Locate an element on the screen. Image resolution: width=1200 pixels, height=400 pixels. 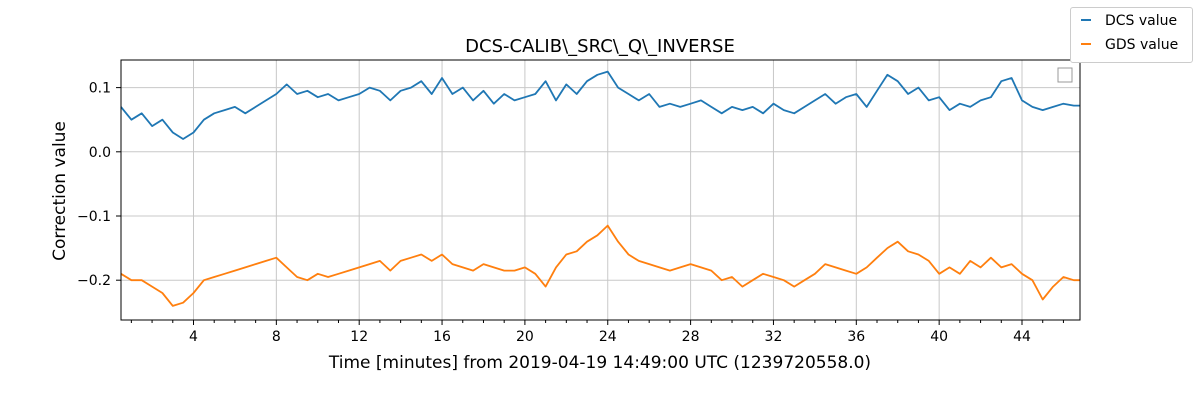
series-line-dcs is located at coordinates (600, 105).